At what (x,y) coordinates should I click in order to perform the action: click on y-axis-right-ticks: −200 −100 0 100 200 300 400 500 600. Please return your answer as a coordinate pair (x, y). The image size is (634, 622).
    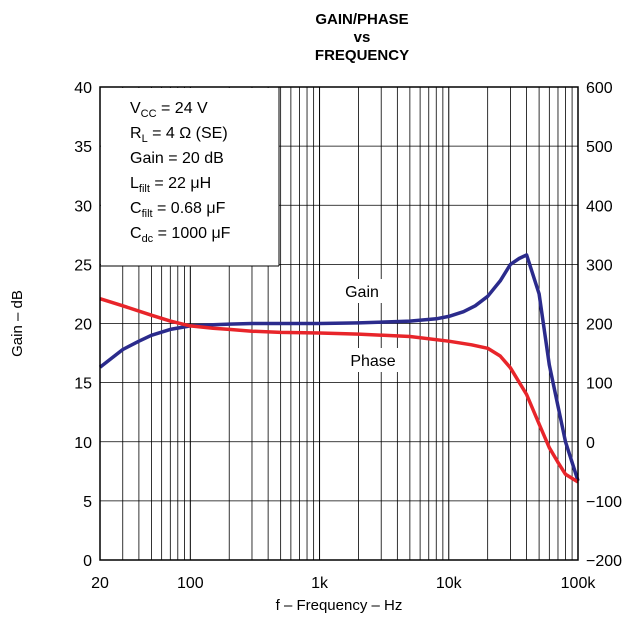
    Looking at the image, I should click on (604, 325).